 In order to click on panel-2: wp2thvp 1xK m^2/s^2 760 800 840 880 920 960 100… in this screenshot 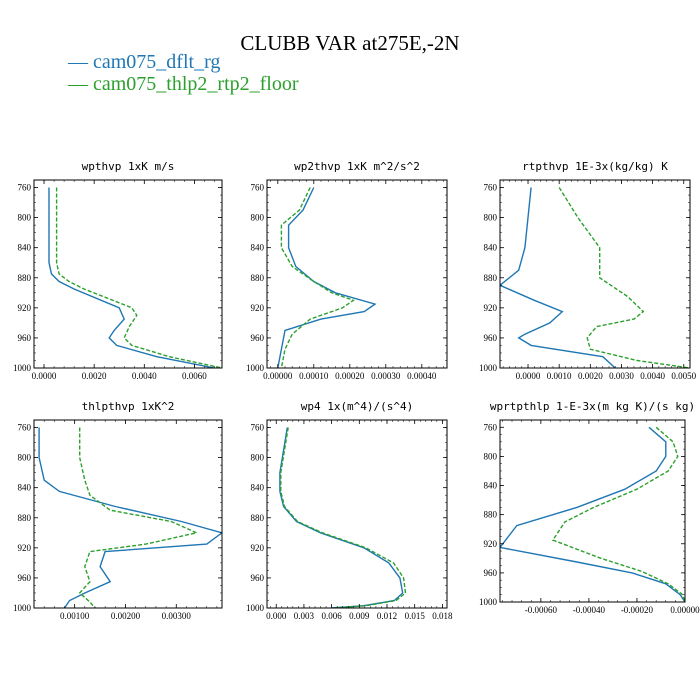, I will do `click(347, 270)`.